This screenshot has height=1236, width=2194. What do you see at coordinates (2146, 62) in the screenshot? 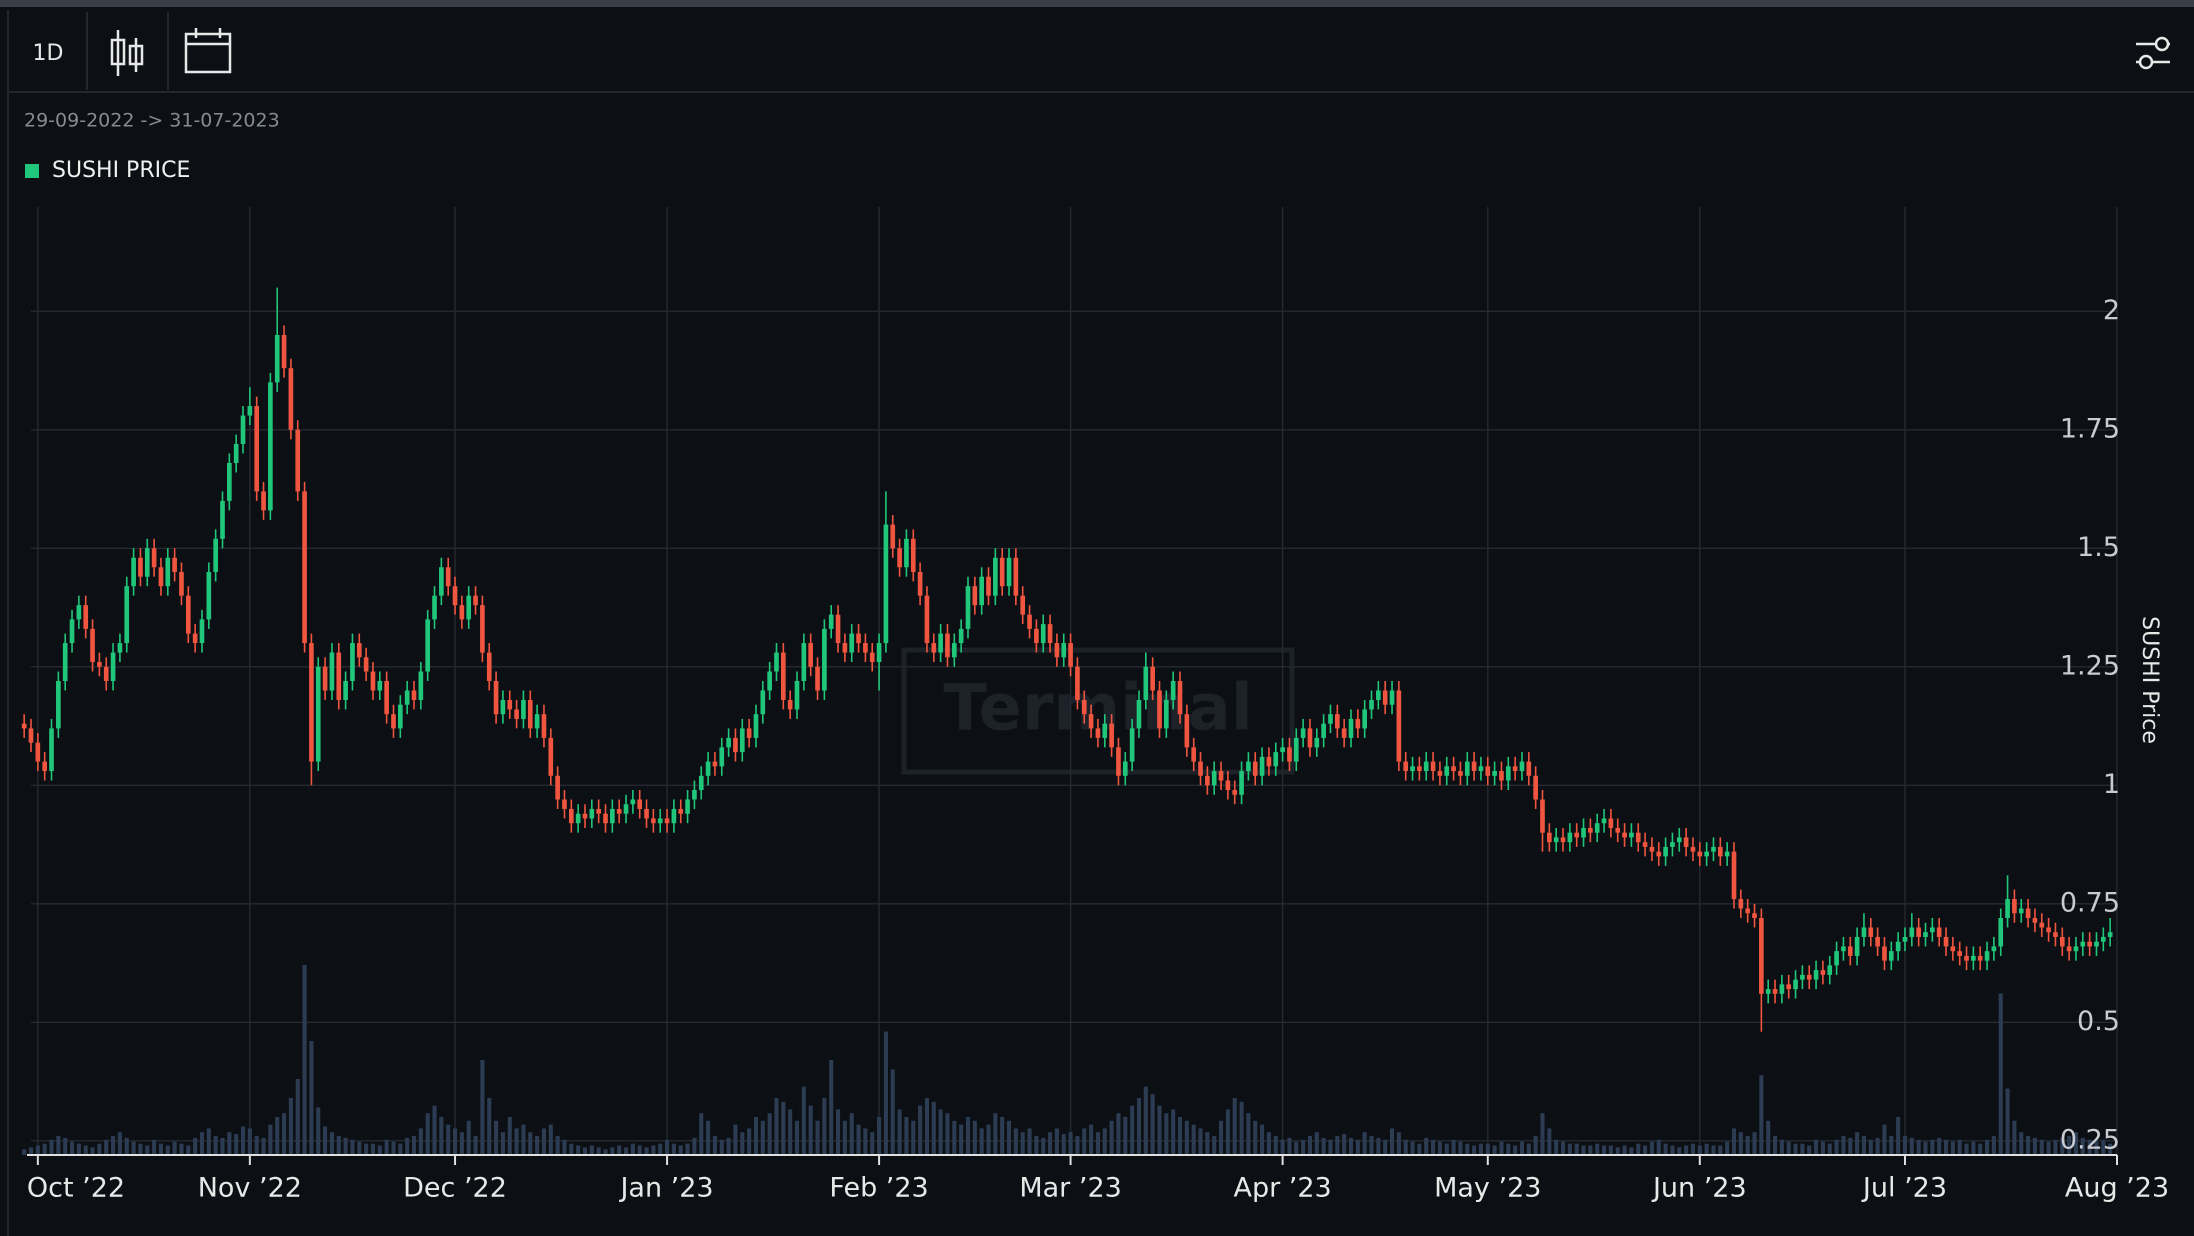
I see `icon-stroke` at bounding box center [2146, 62].